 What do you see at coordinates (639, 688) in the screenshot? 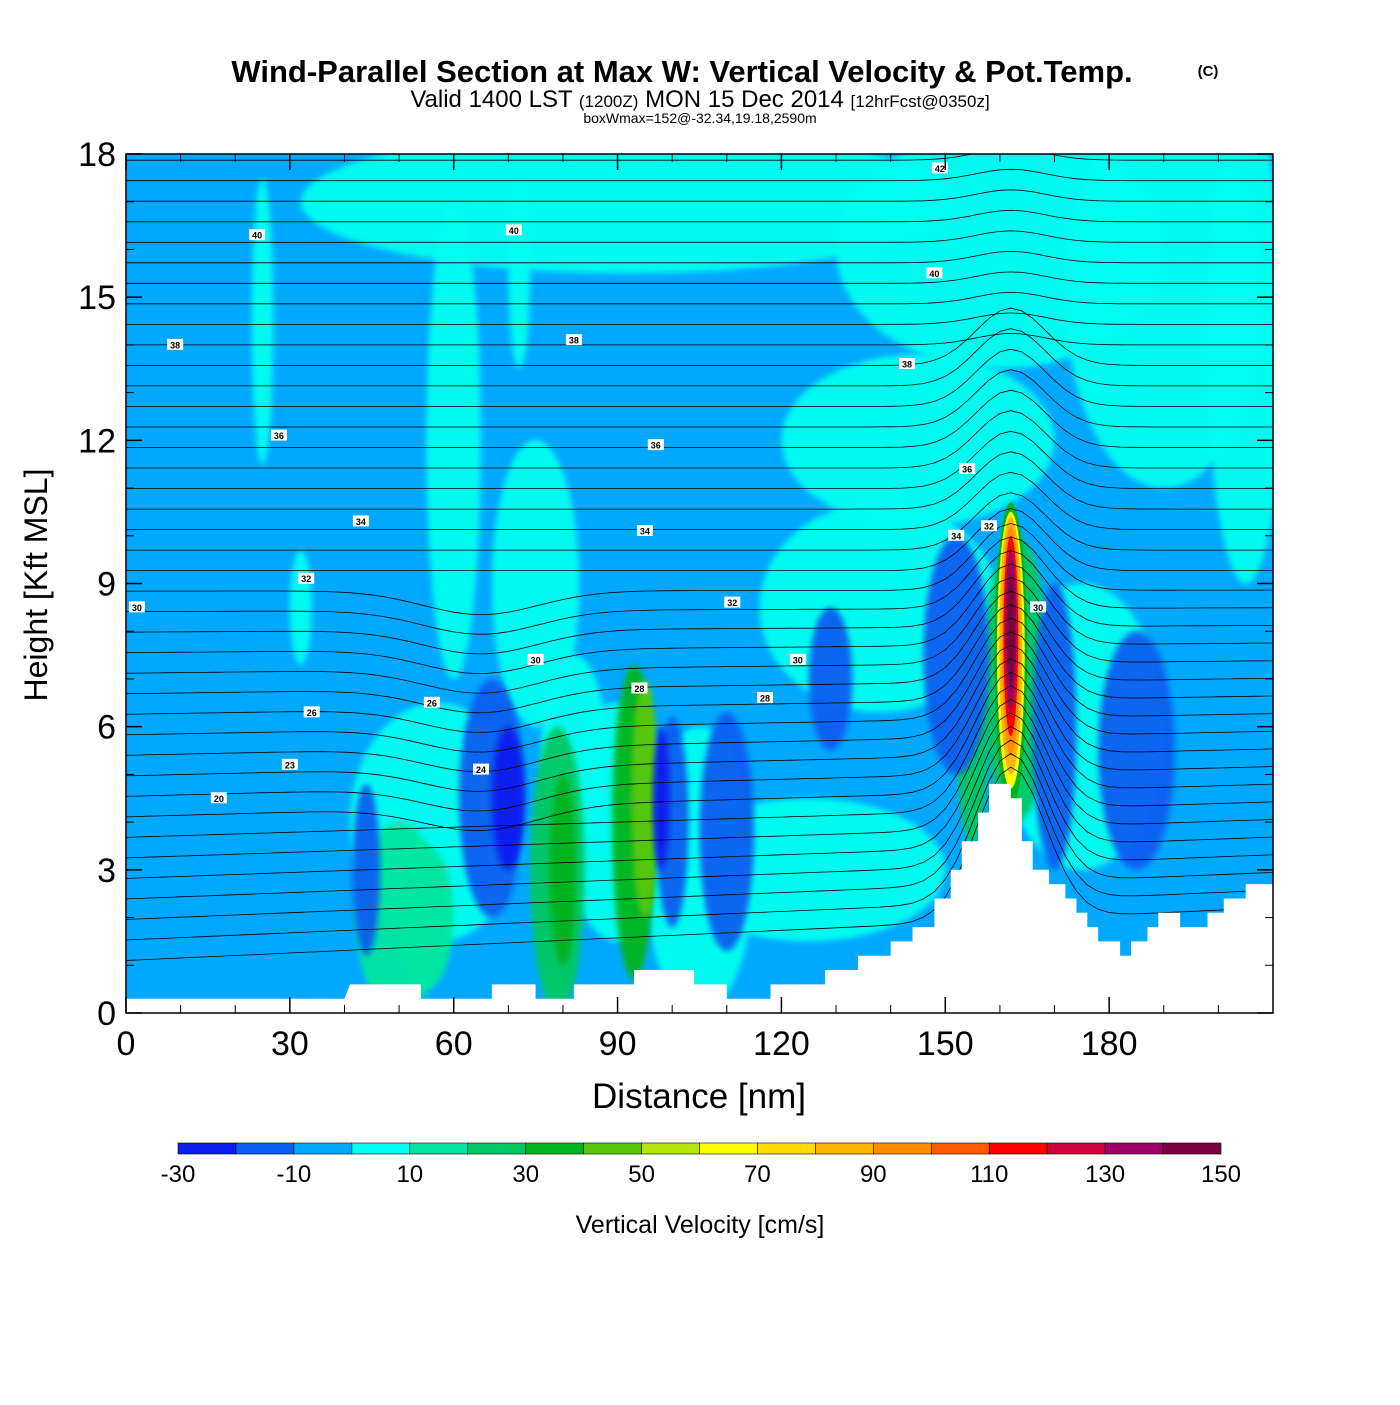
I see `theta-label-5: 28` at bounding box center [639, 688].